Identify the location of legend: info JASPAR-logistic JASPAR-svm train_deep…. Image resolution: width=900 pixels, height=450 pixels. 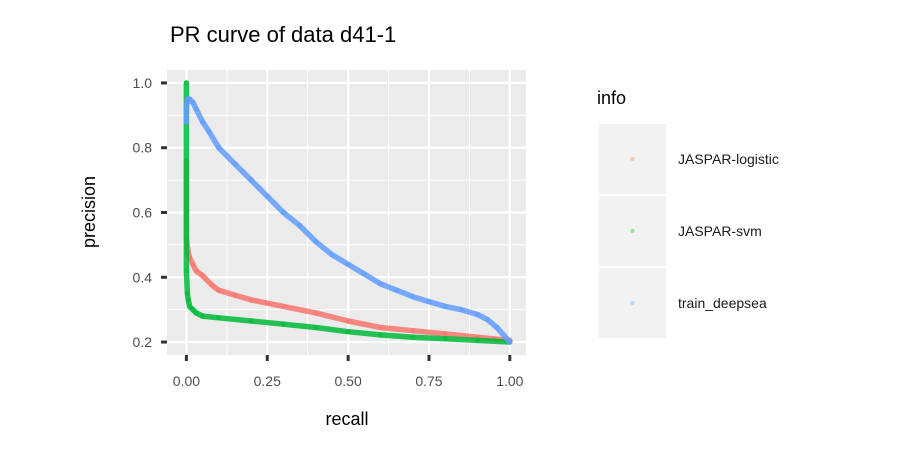
(688, 213).